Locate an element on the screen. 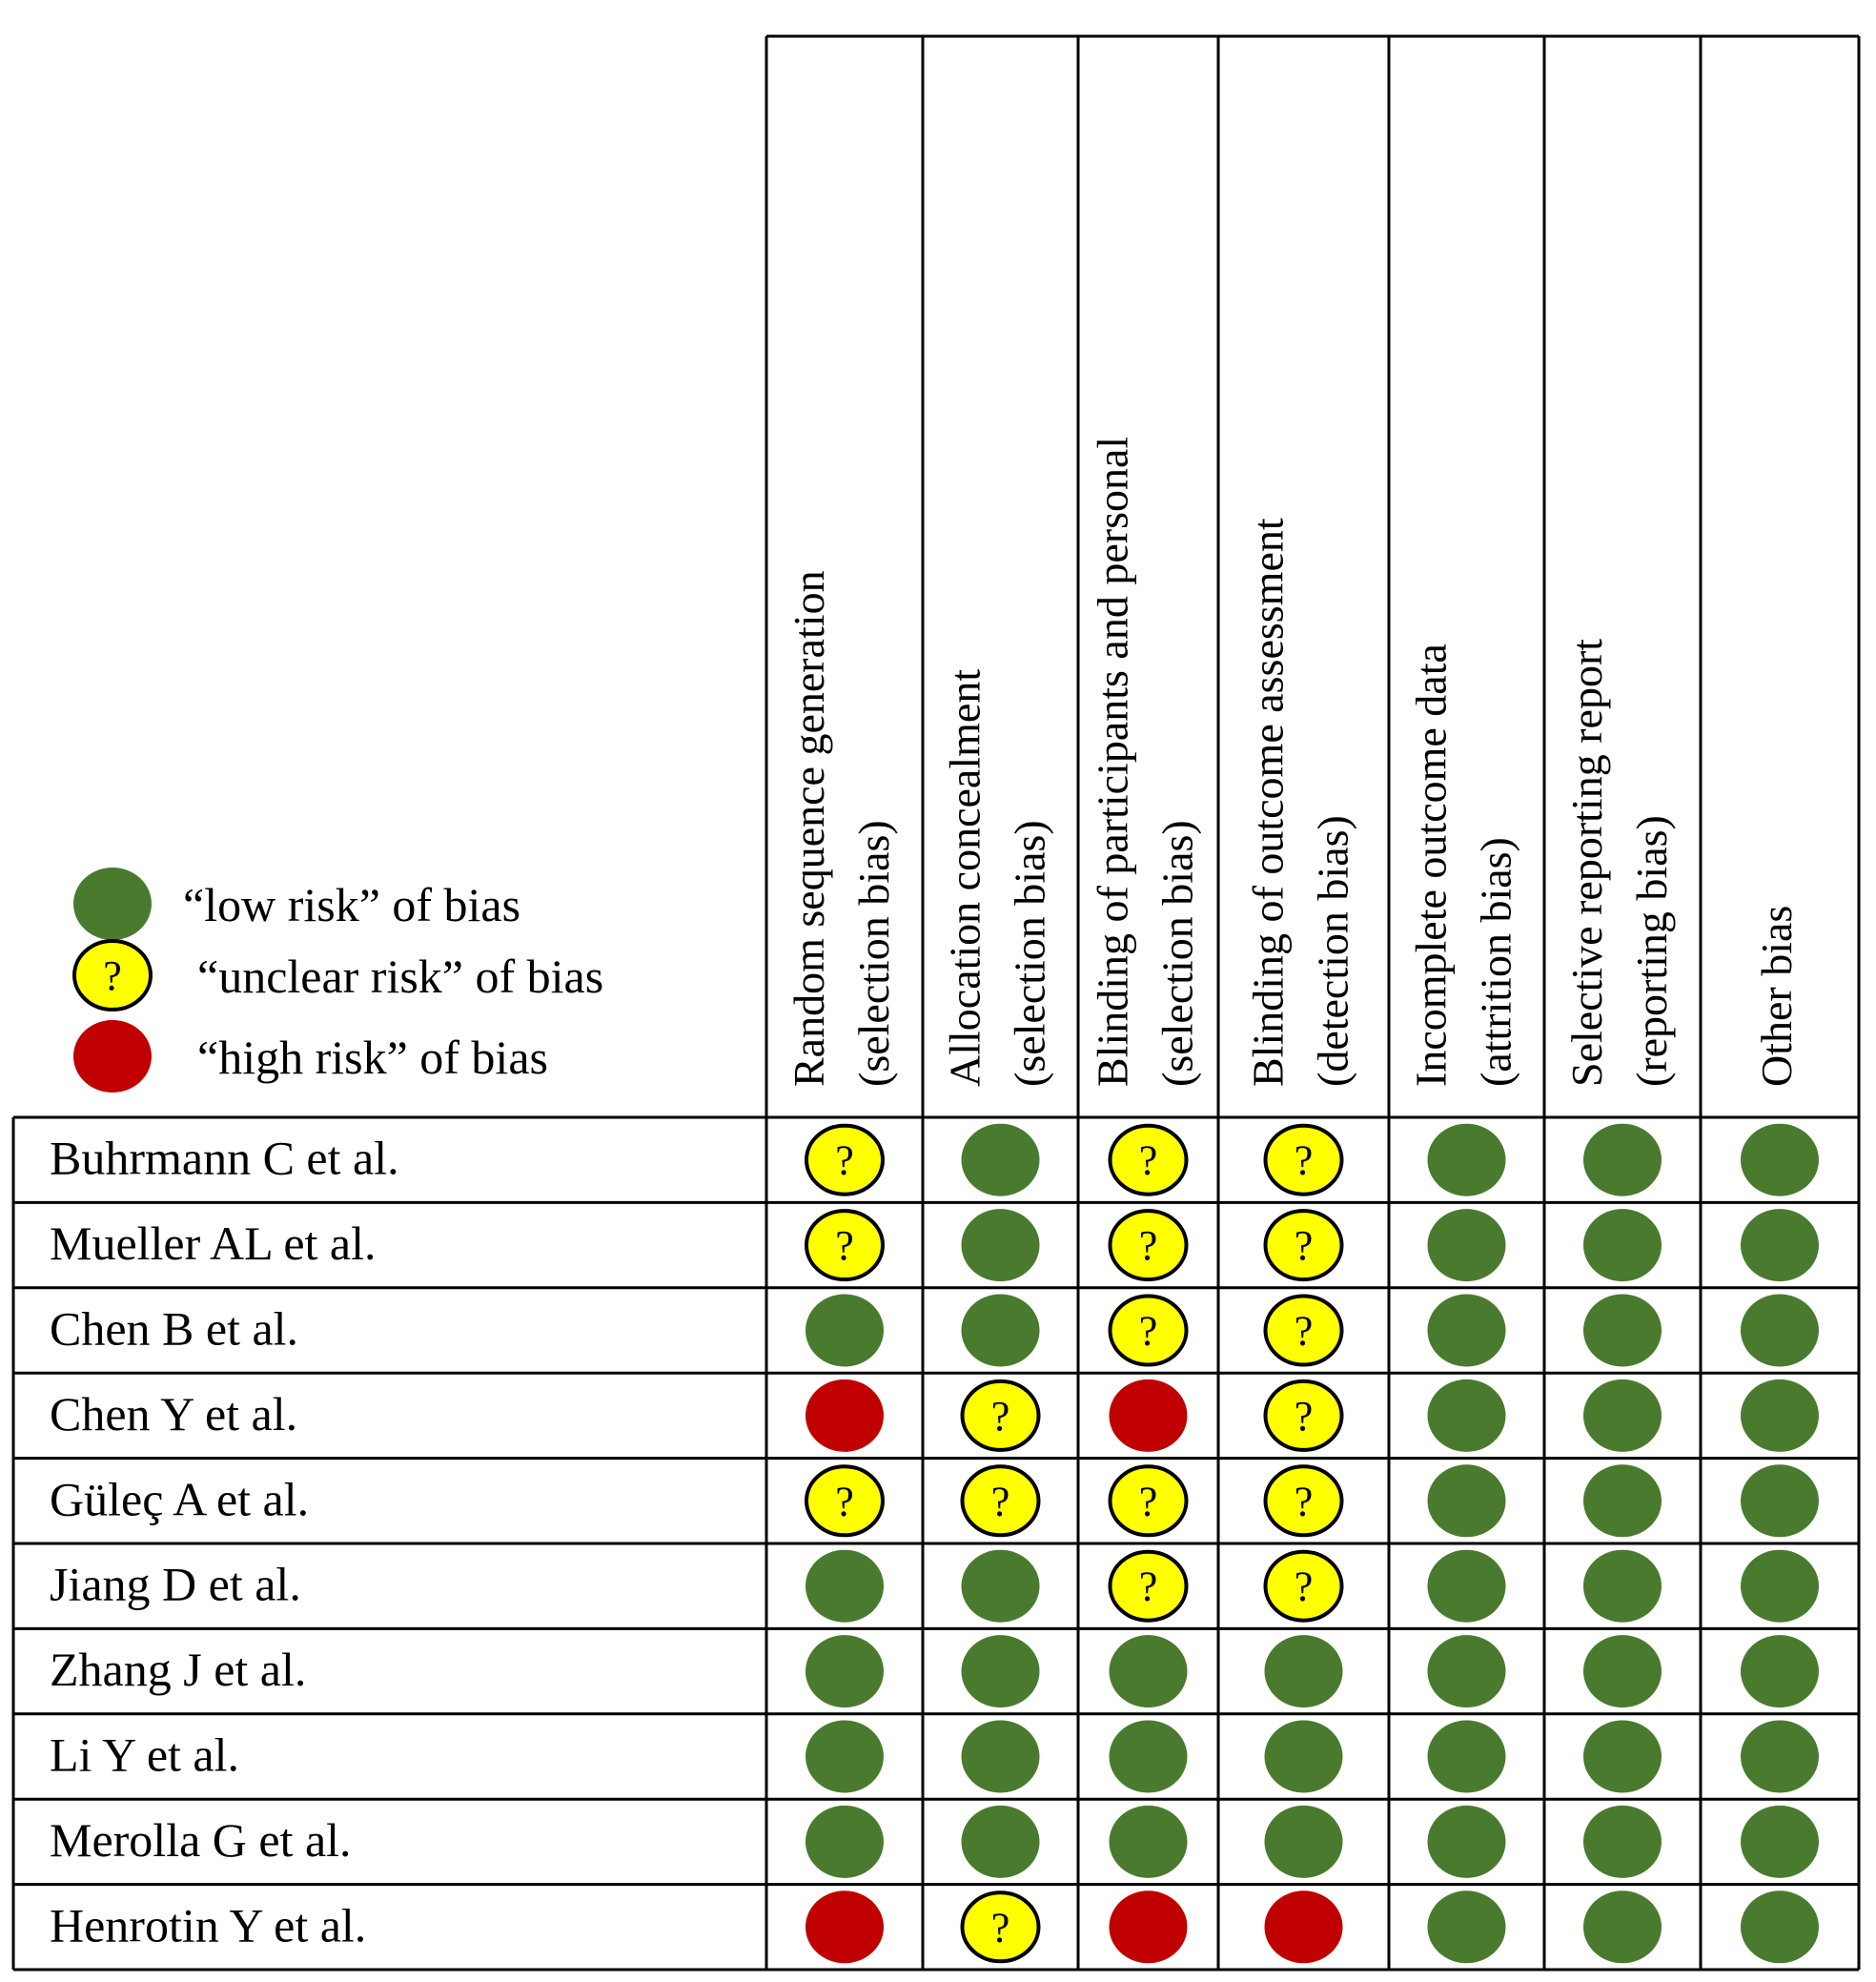 The image size is (1876, 1982). column-header-7: Other bias is located at coordinates (1776, 996).